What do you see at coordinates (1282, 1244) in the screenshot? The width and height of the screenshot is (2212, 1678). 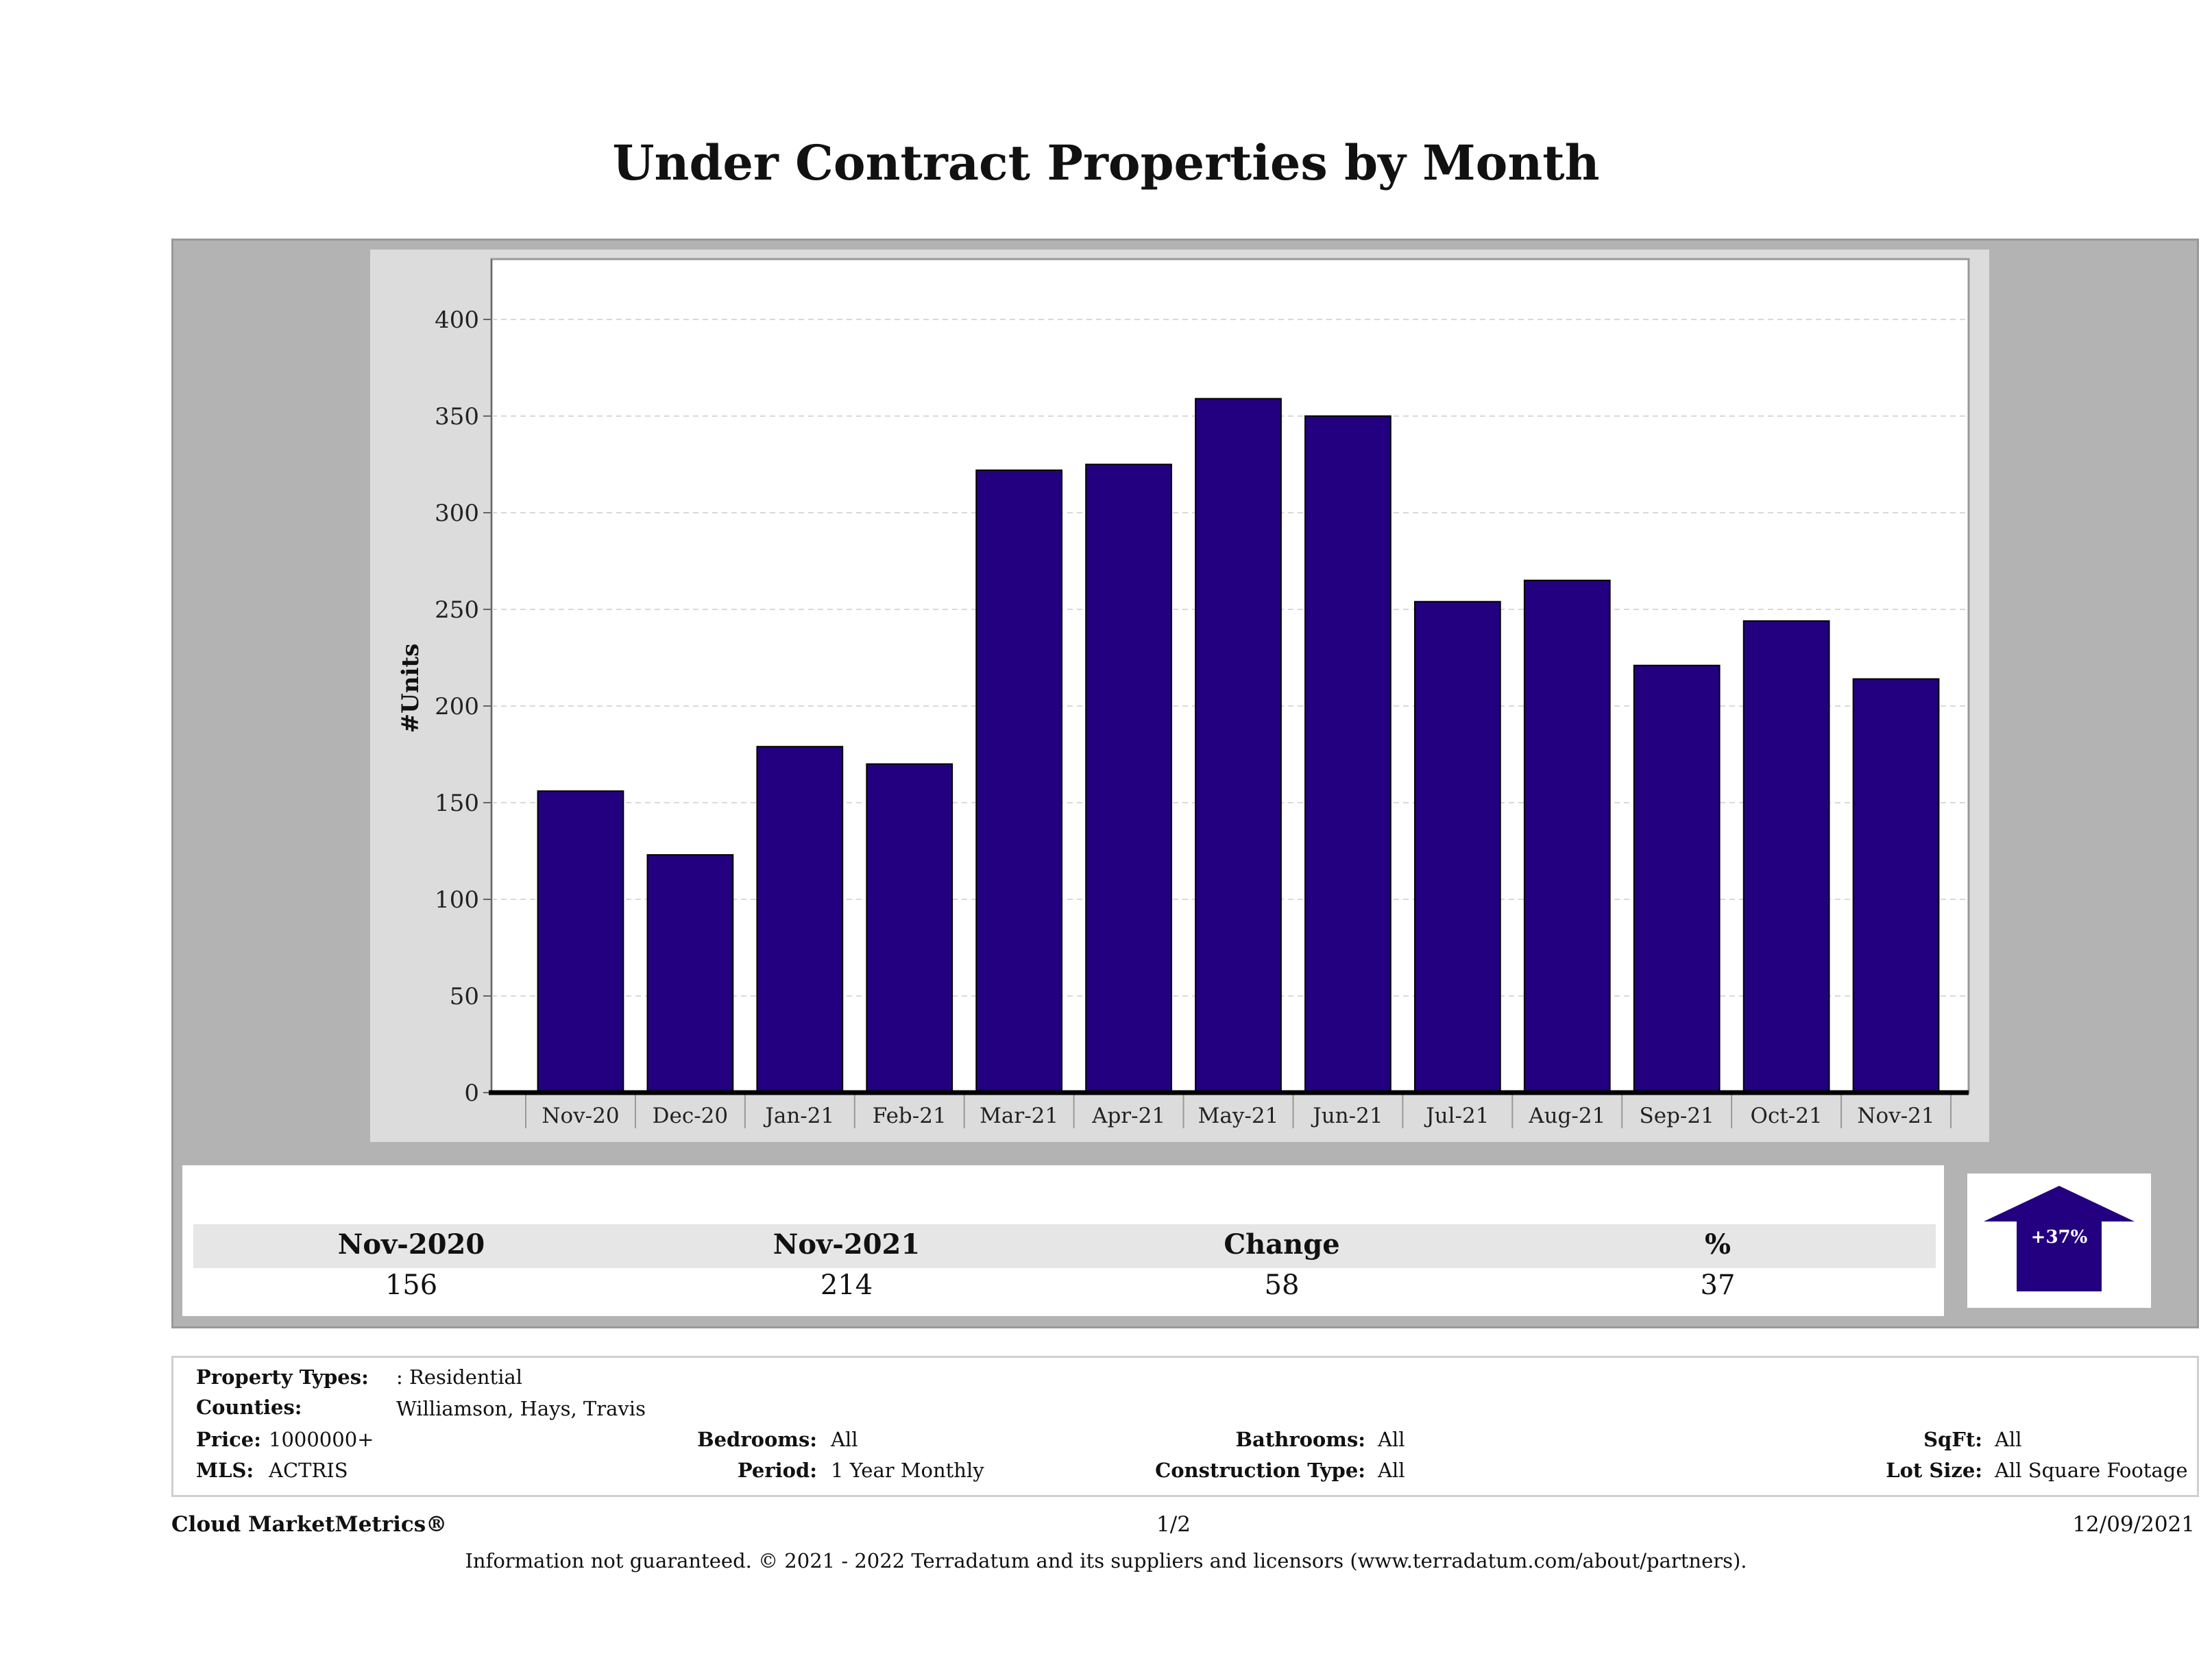 I see `summary-header-change: Change` at bounding box center [1282, 1244].